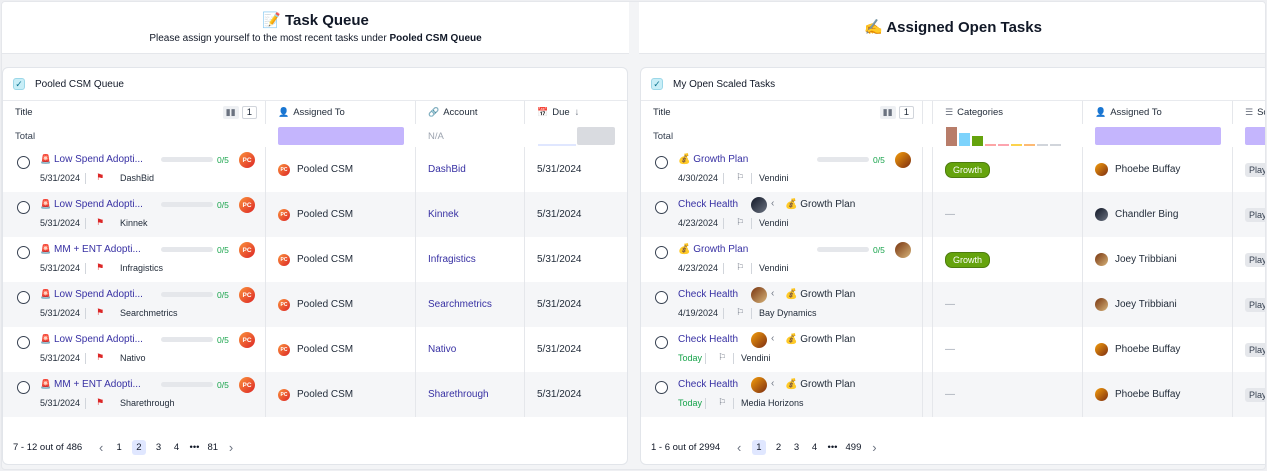  What do you see at coordinates (723, 223) in the screenshot?
I see `separator` at bounding box center [723, 223].